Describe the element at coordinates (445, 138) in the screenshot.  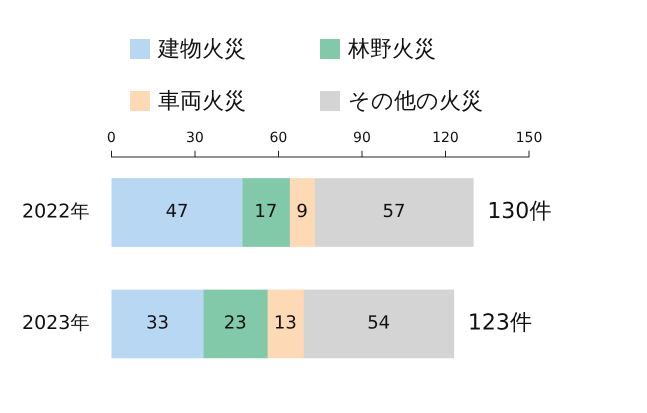
I see `x-tick-label: 120` at that location.